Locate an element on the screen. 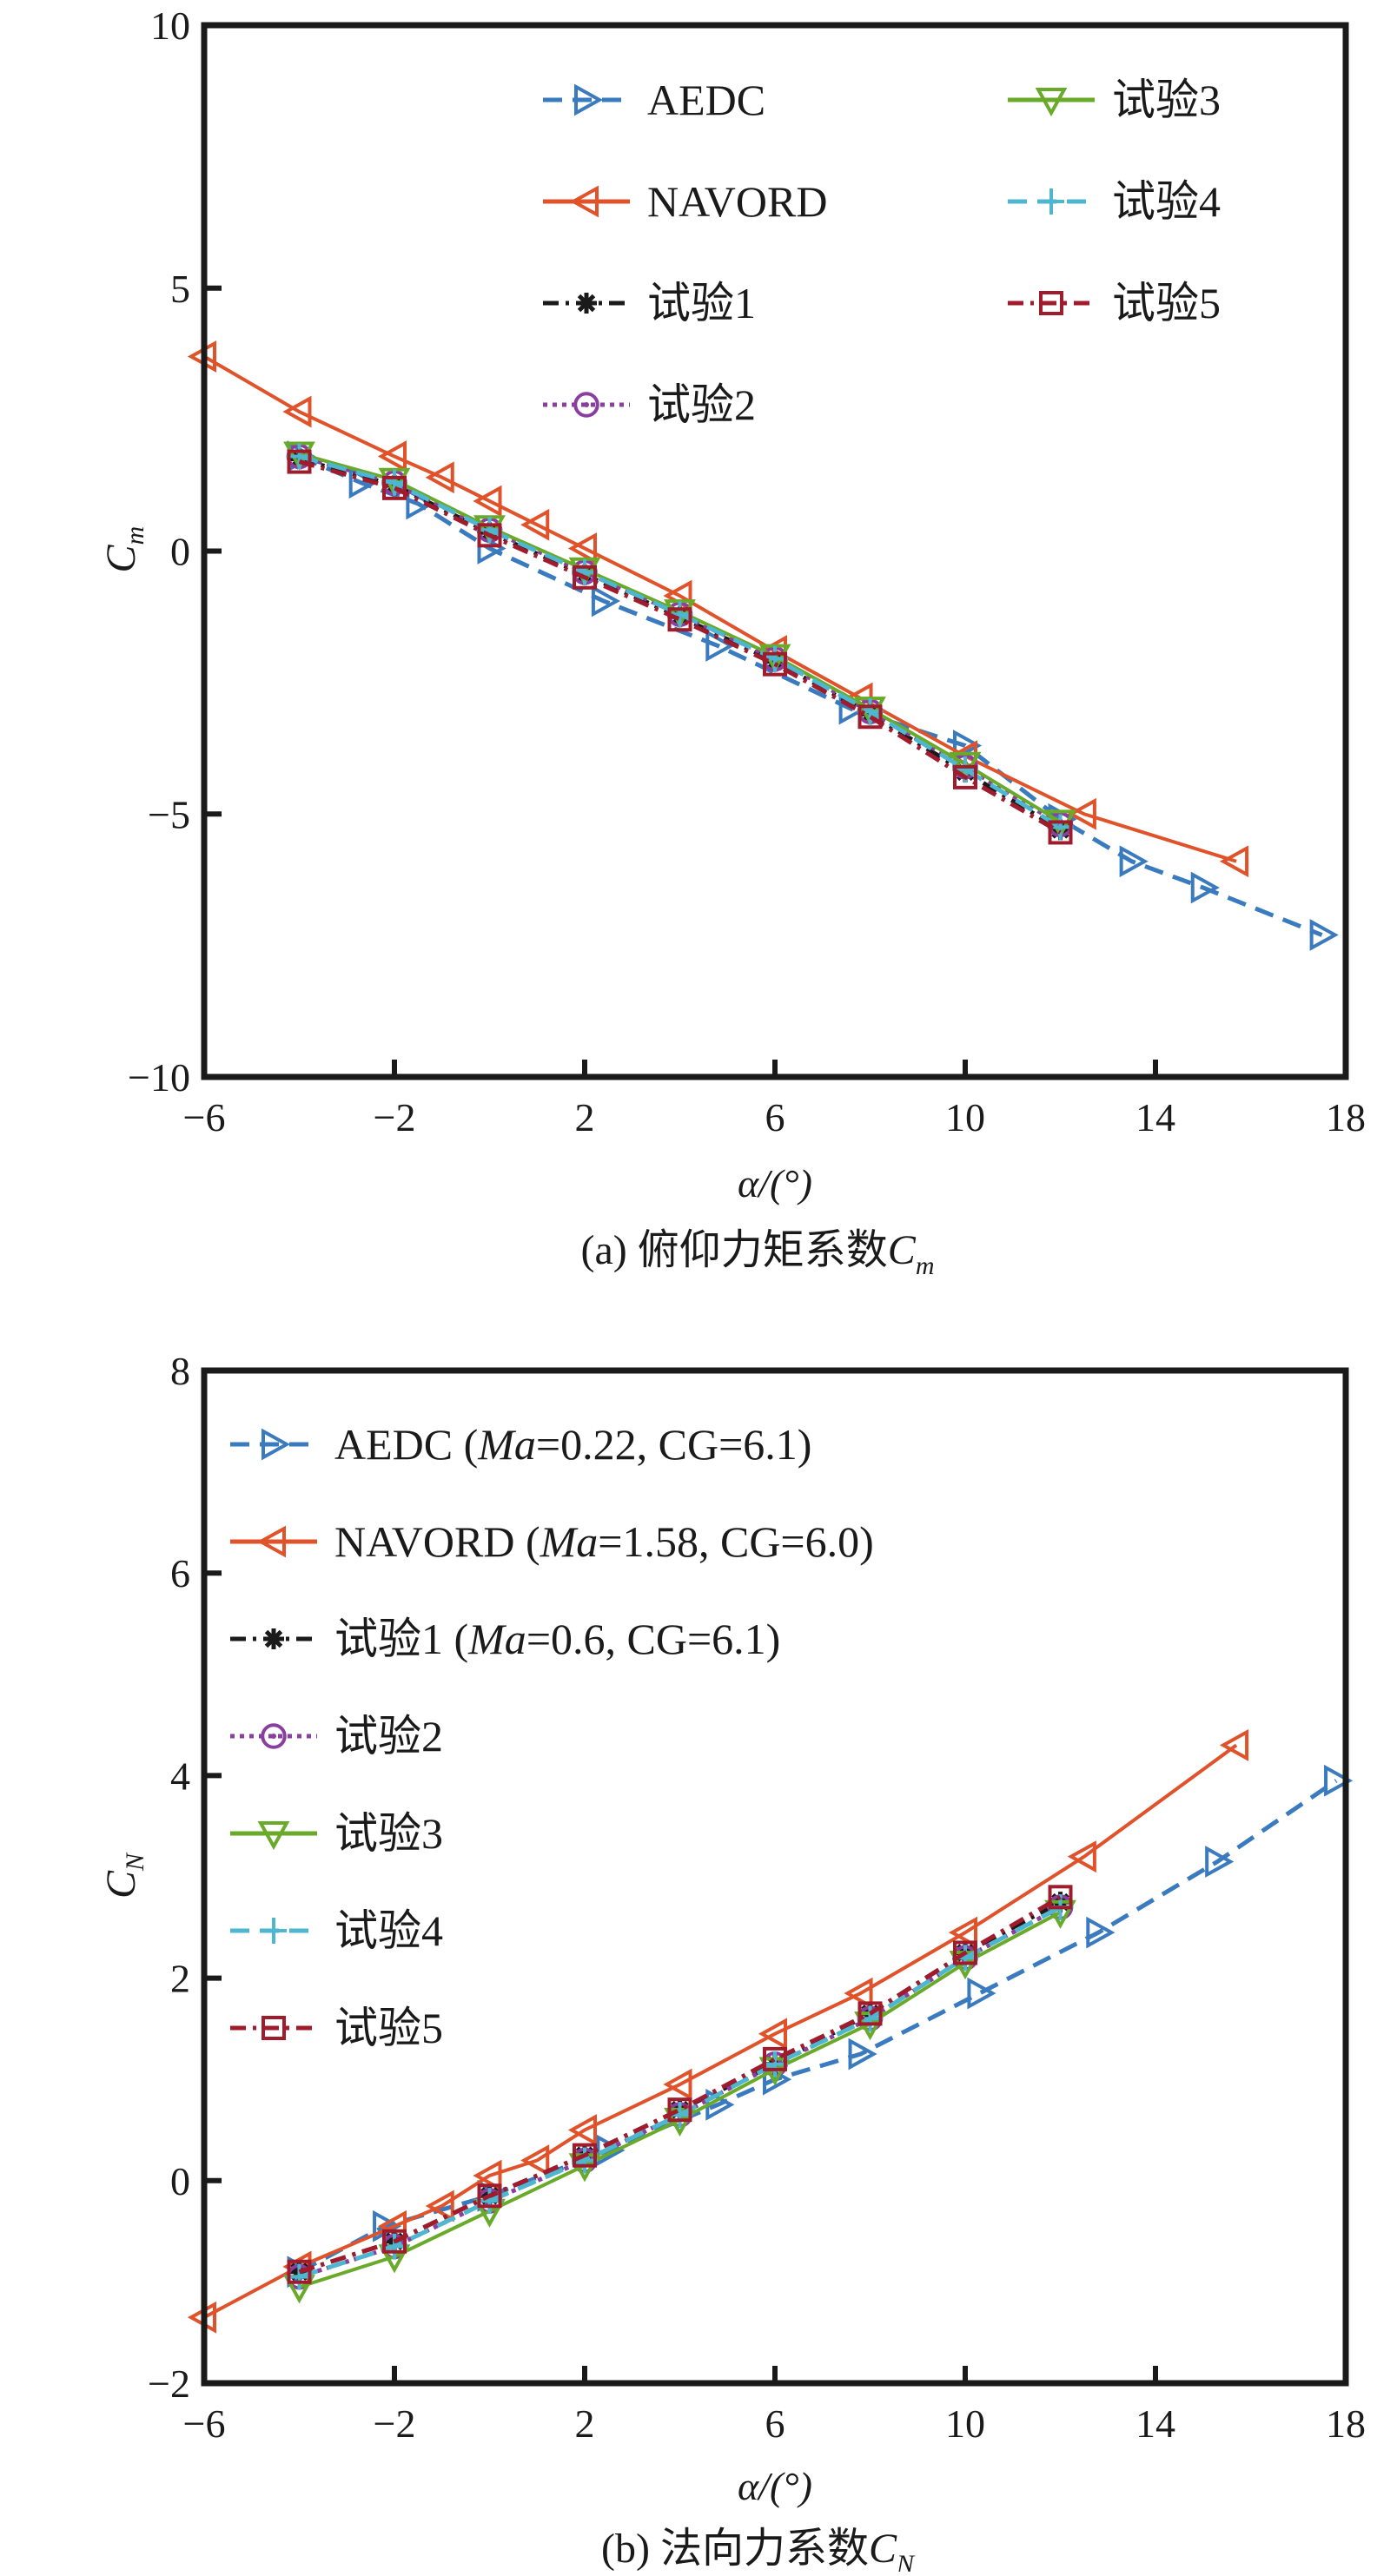 The width and height of the screenshot is (1397, 2576). legend-note: =0.6, CG=6.1) is located at coordinates (654, 1639).